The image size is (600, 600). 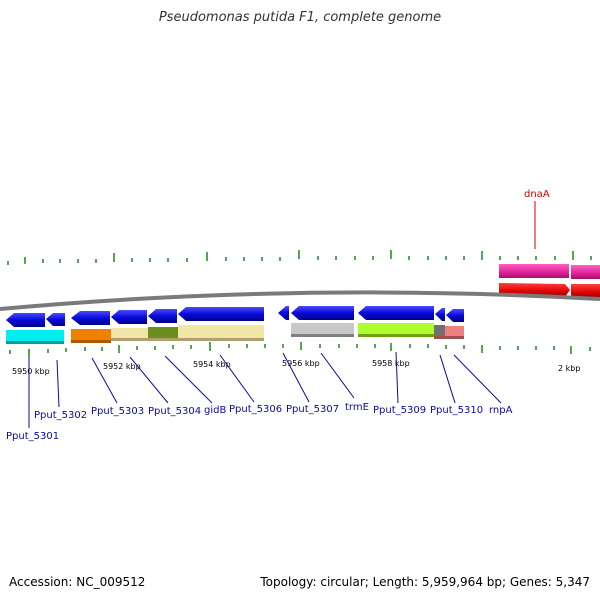 What do you see at coordinates (174, 411) in the screenshot?
I see `gene-label-pput-5304: Pput_5304` at bounding box center [174, 411].